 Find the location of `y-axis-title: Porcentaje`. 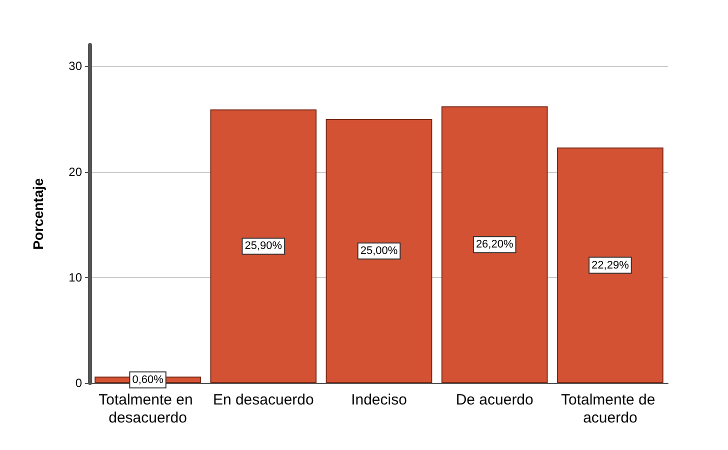

y-axis-title: Porcentaje is located at coordinates (38, 214).